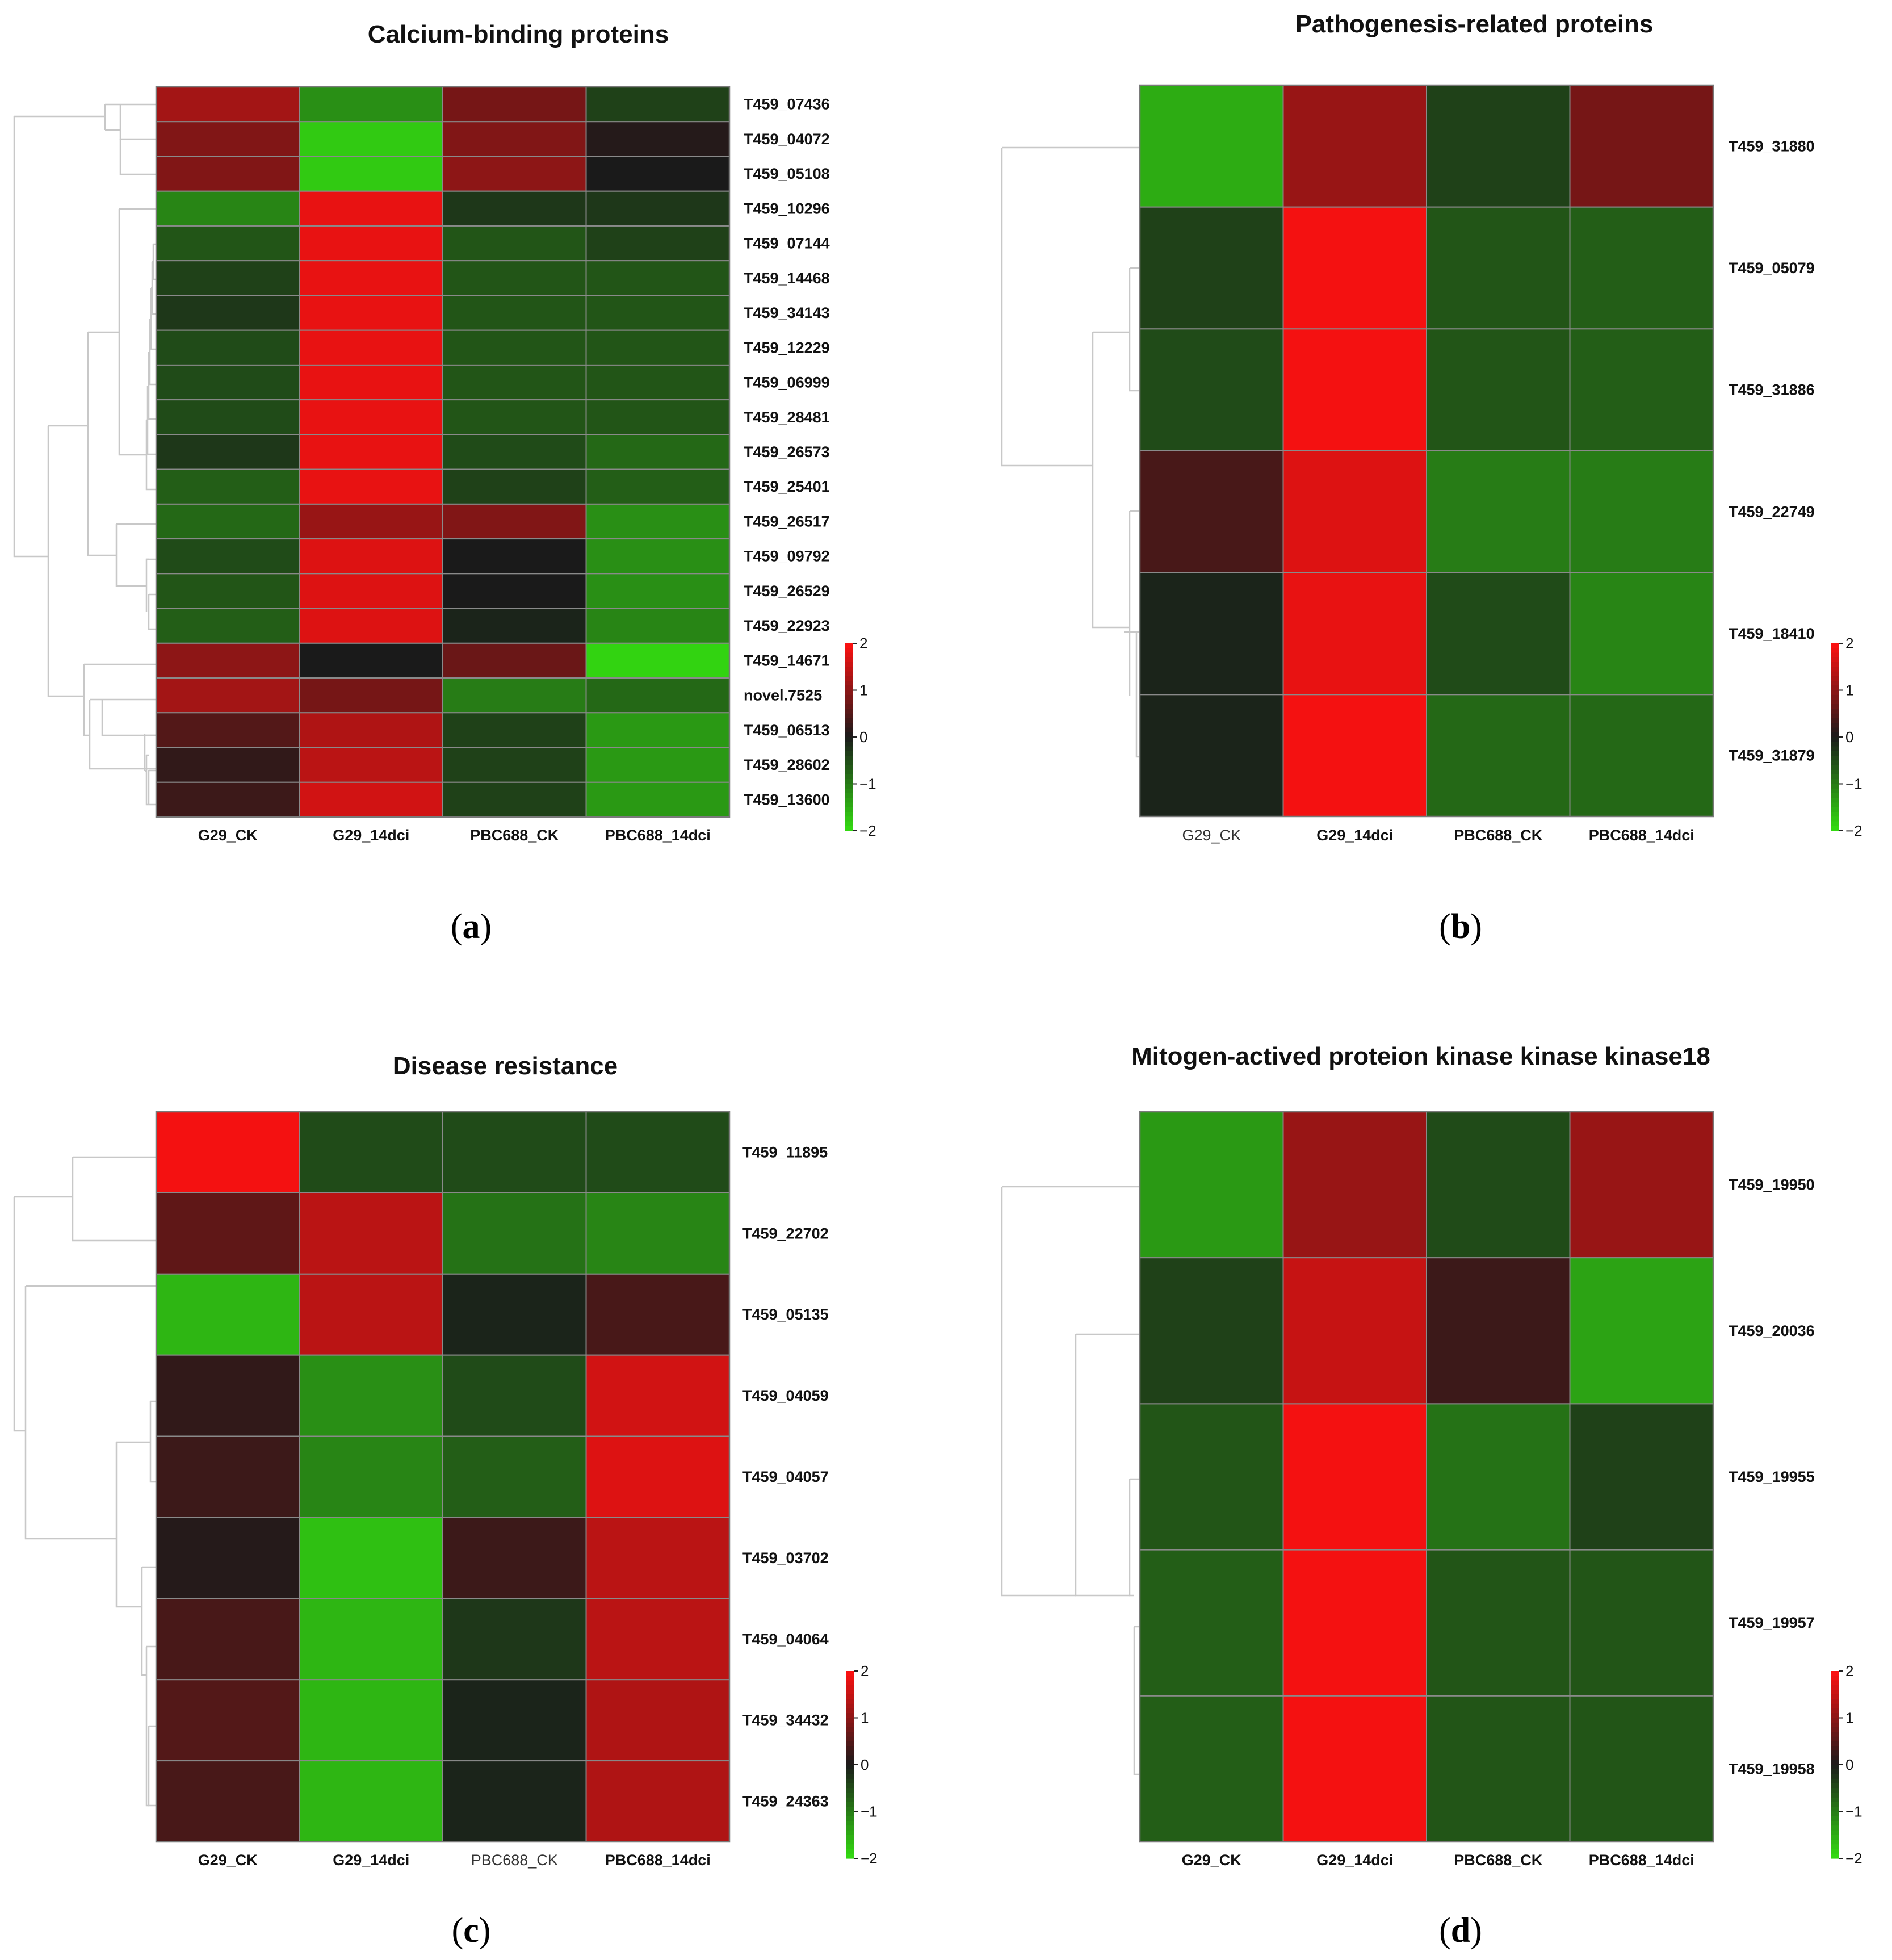 Image resolution: width=1892 pixels, height=1960 pixels. I want to click on panel-b-caption-letter: b, so click(1460, 926).